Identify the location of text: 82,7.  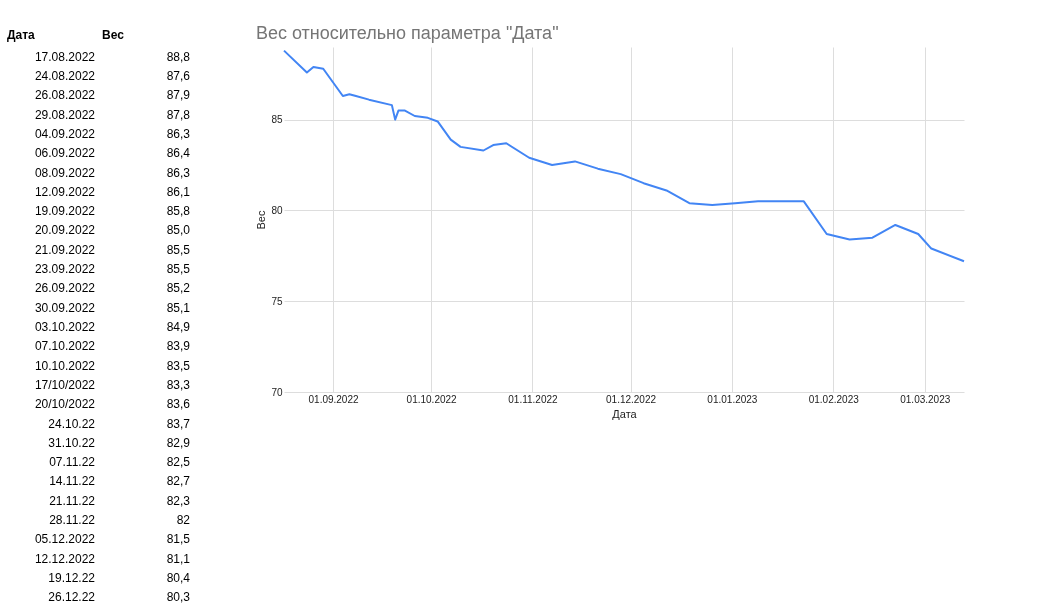
(178, 481).